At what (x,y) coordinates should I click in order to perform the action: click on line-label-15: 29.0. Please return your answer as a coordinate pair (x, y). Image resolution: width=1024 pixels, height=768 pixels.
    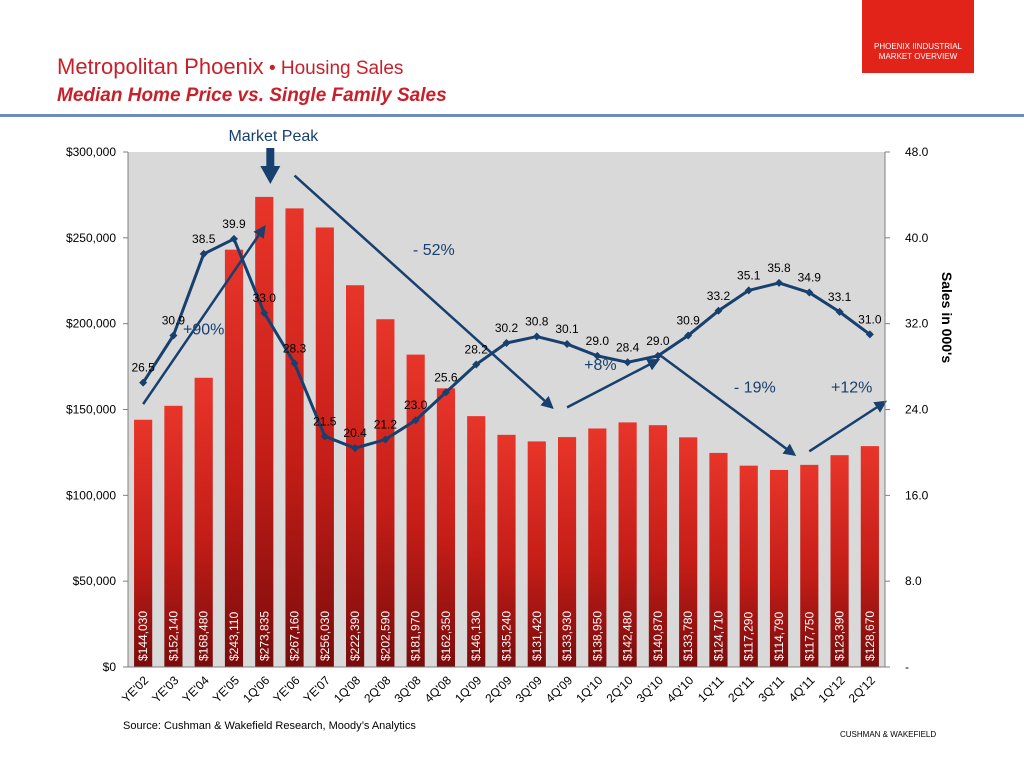
    Looking at the image, I should click on (598, 341).